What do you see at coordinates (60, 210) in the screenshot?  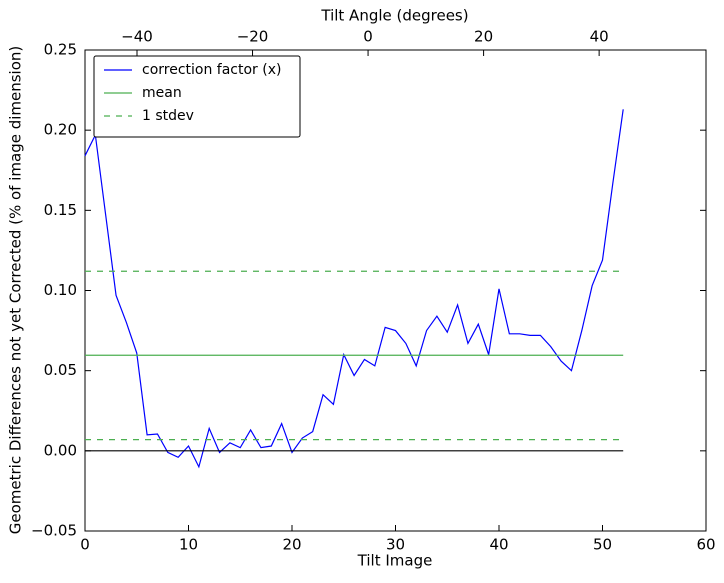 I see `y-tick-label: 0.15` at bounding box center [60, 210].